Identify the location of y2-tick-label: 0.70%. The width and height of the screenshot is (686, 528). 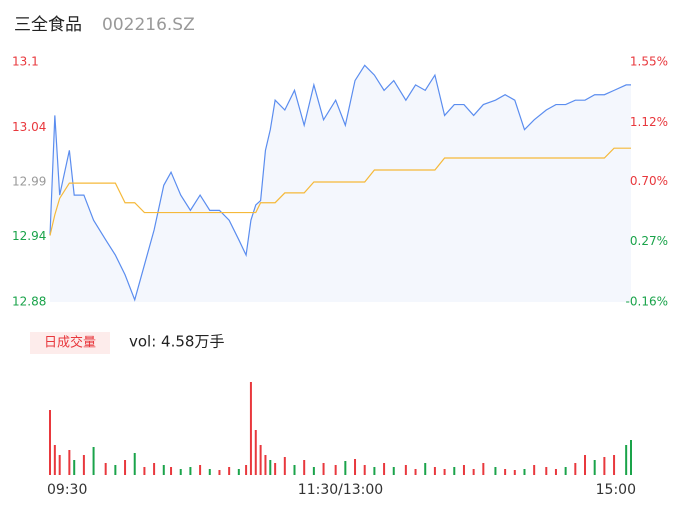
(649, 181).